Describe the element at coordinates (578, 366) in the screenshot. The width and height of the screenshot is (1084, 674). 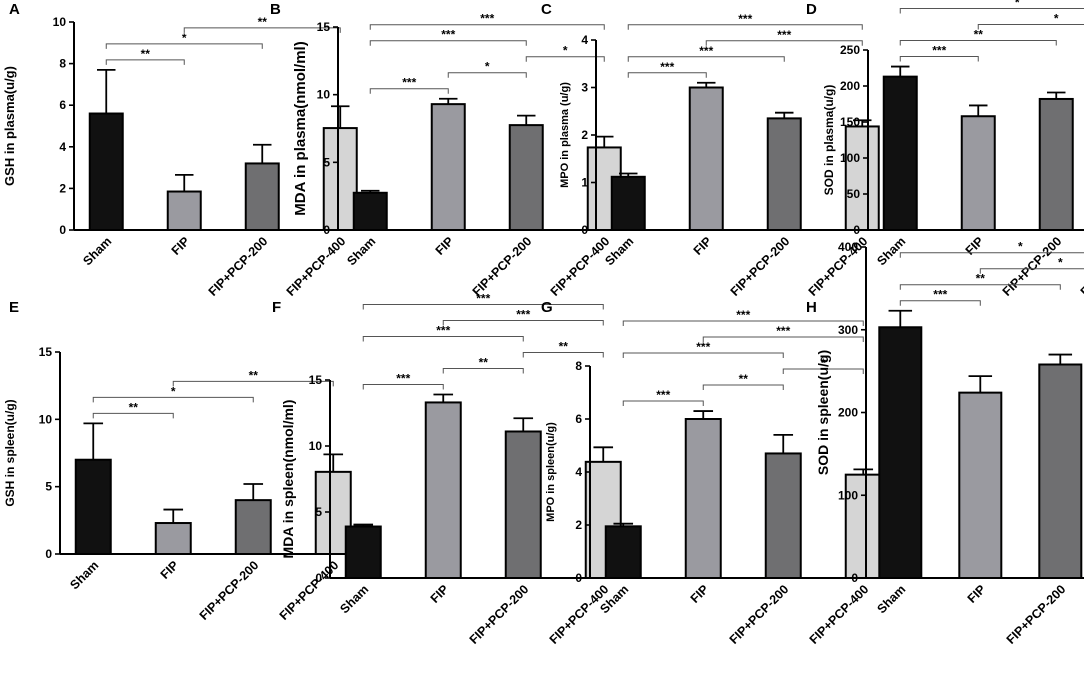
I see `y-tick-label: 8` at that location.